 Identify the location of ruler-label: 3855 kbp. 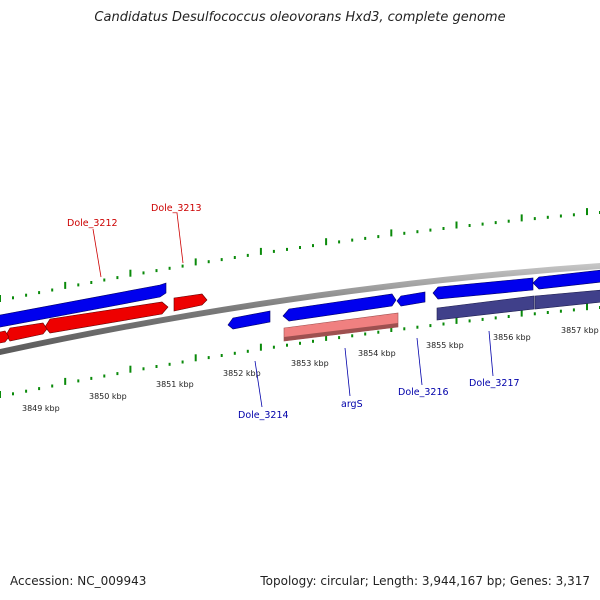
(445, 345).